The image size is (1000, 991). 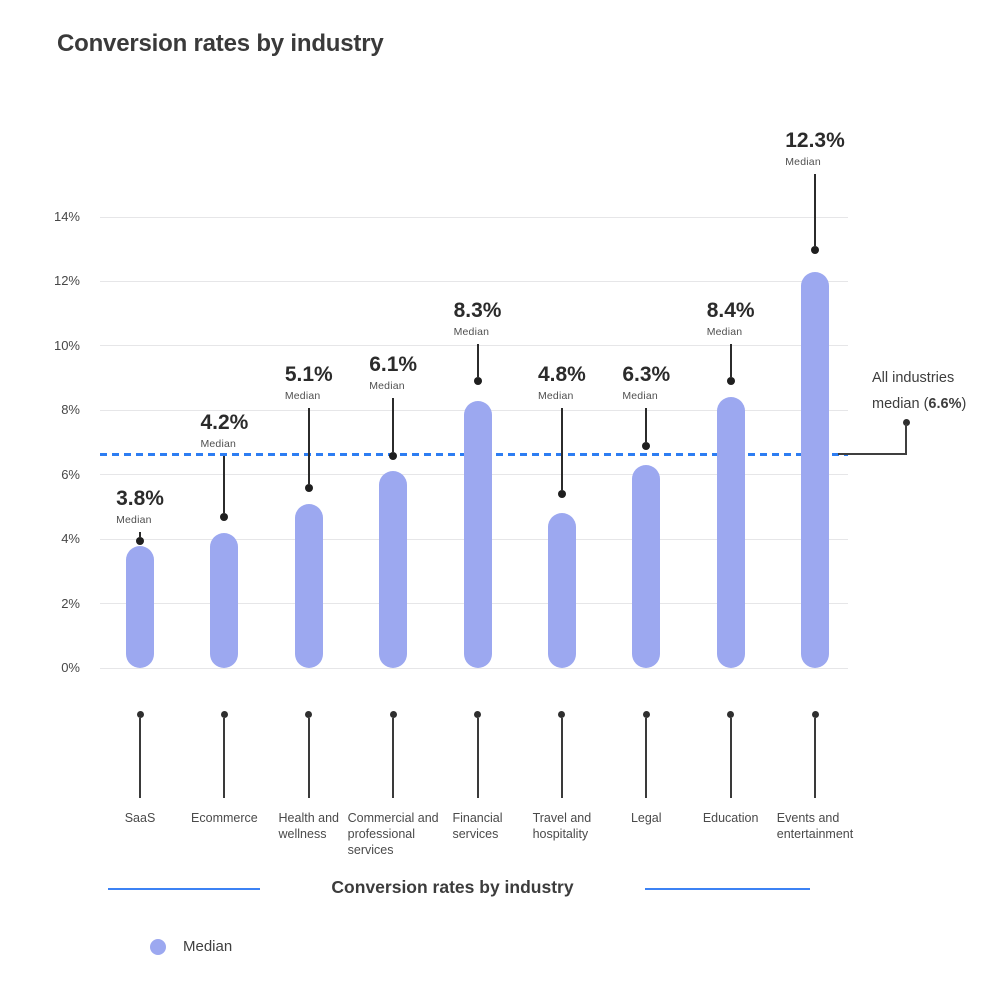 I want to click on category-label-line: Events and, so click(x=808, y=818).